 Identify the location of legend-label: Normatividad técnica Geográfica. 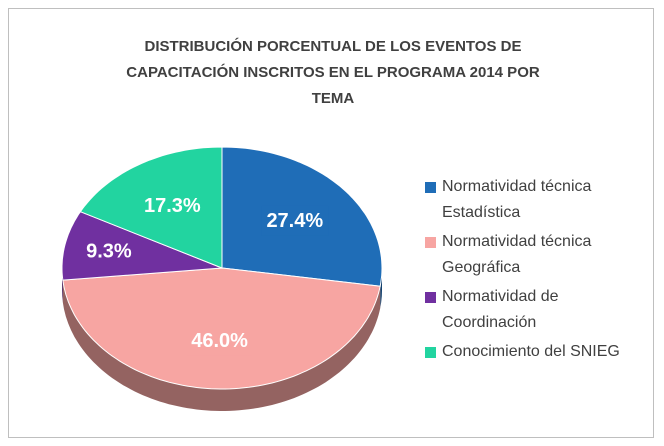
(517, 254).